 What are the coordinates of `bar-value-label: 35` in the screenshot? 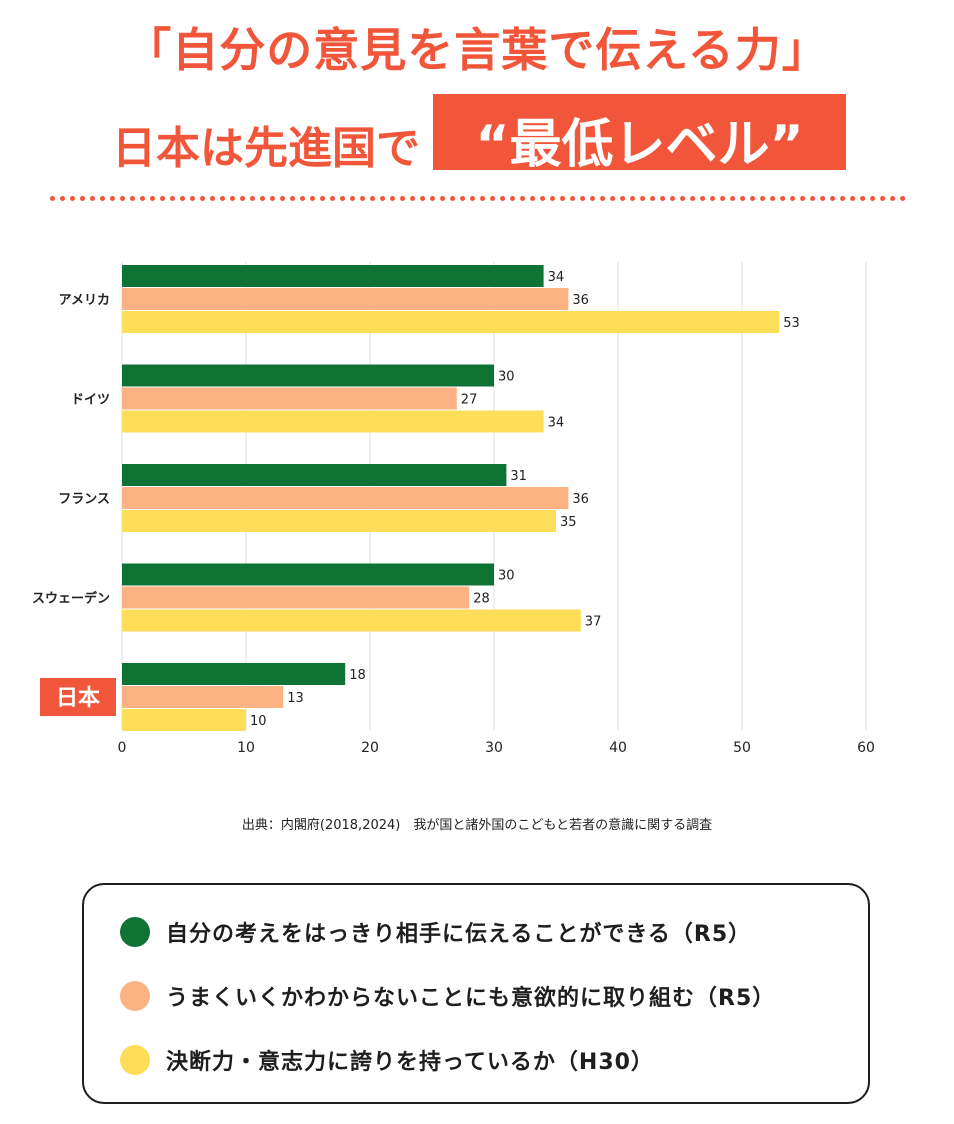 It's located at (568, 522).